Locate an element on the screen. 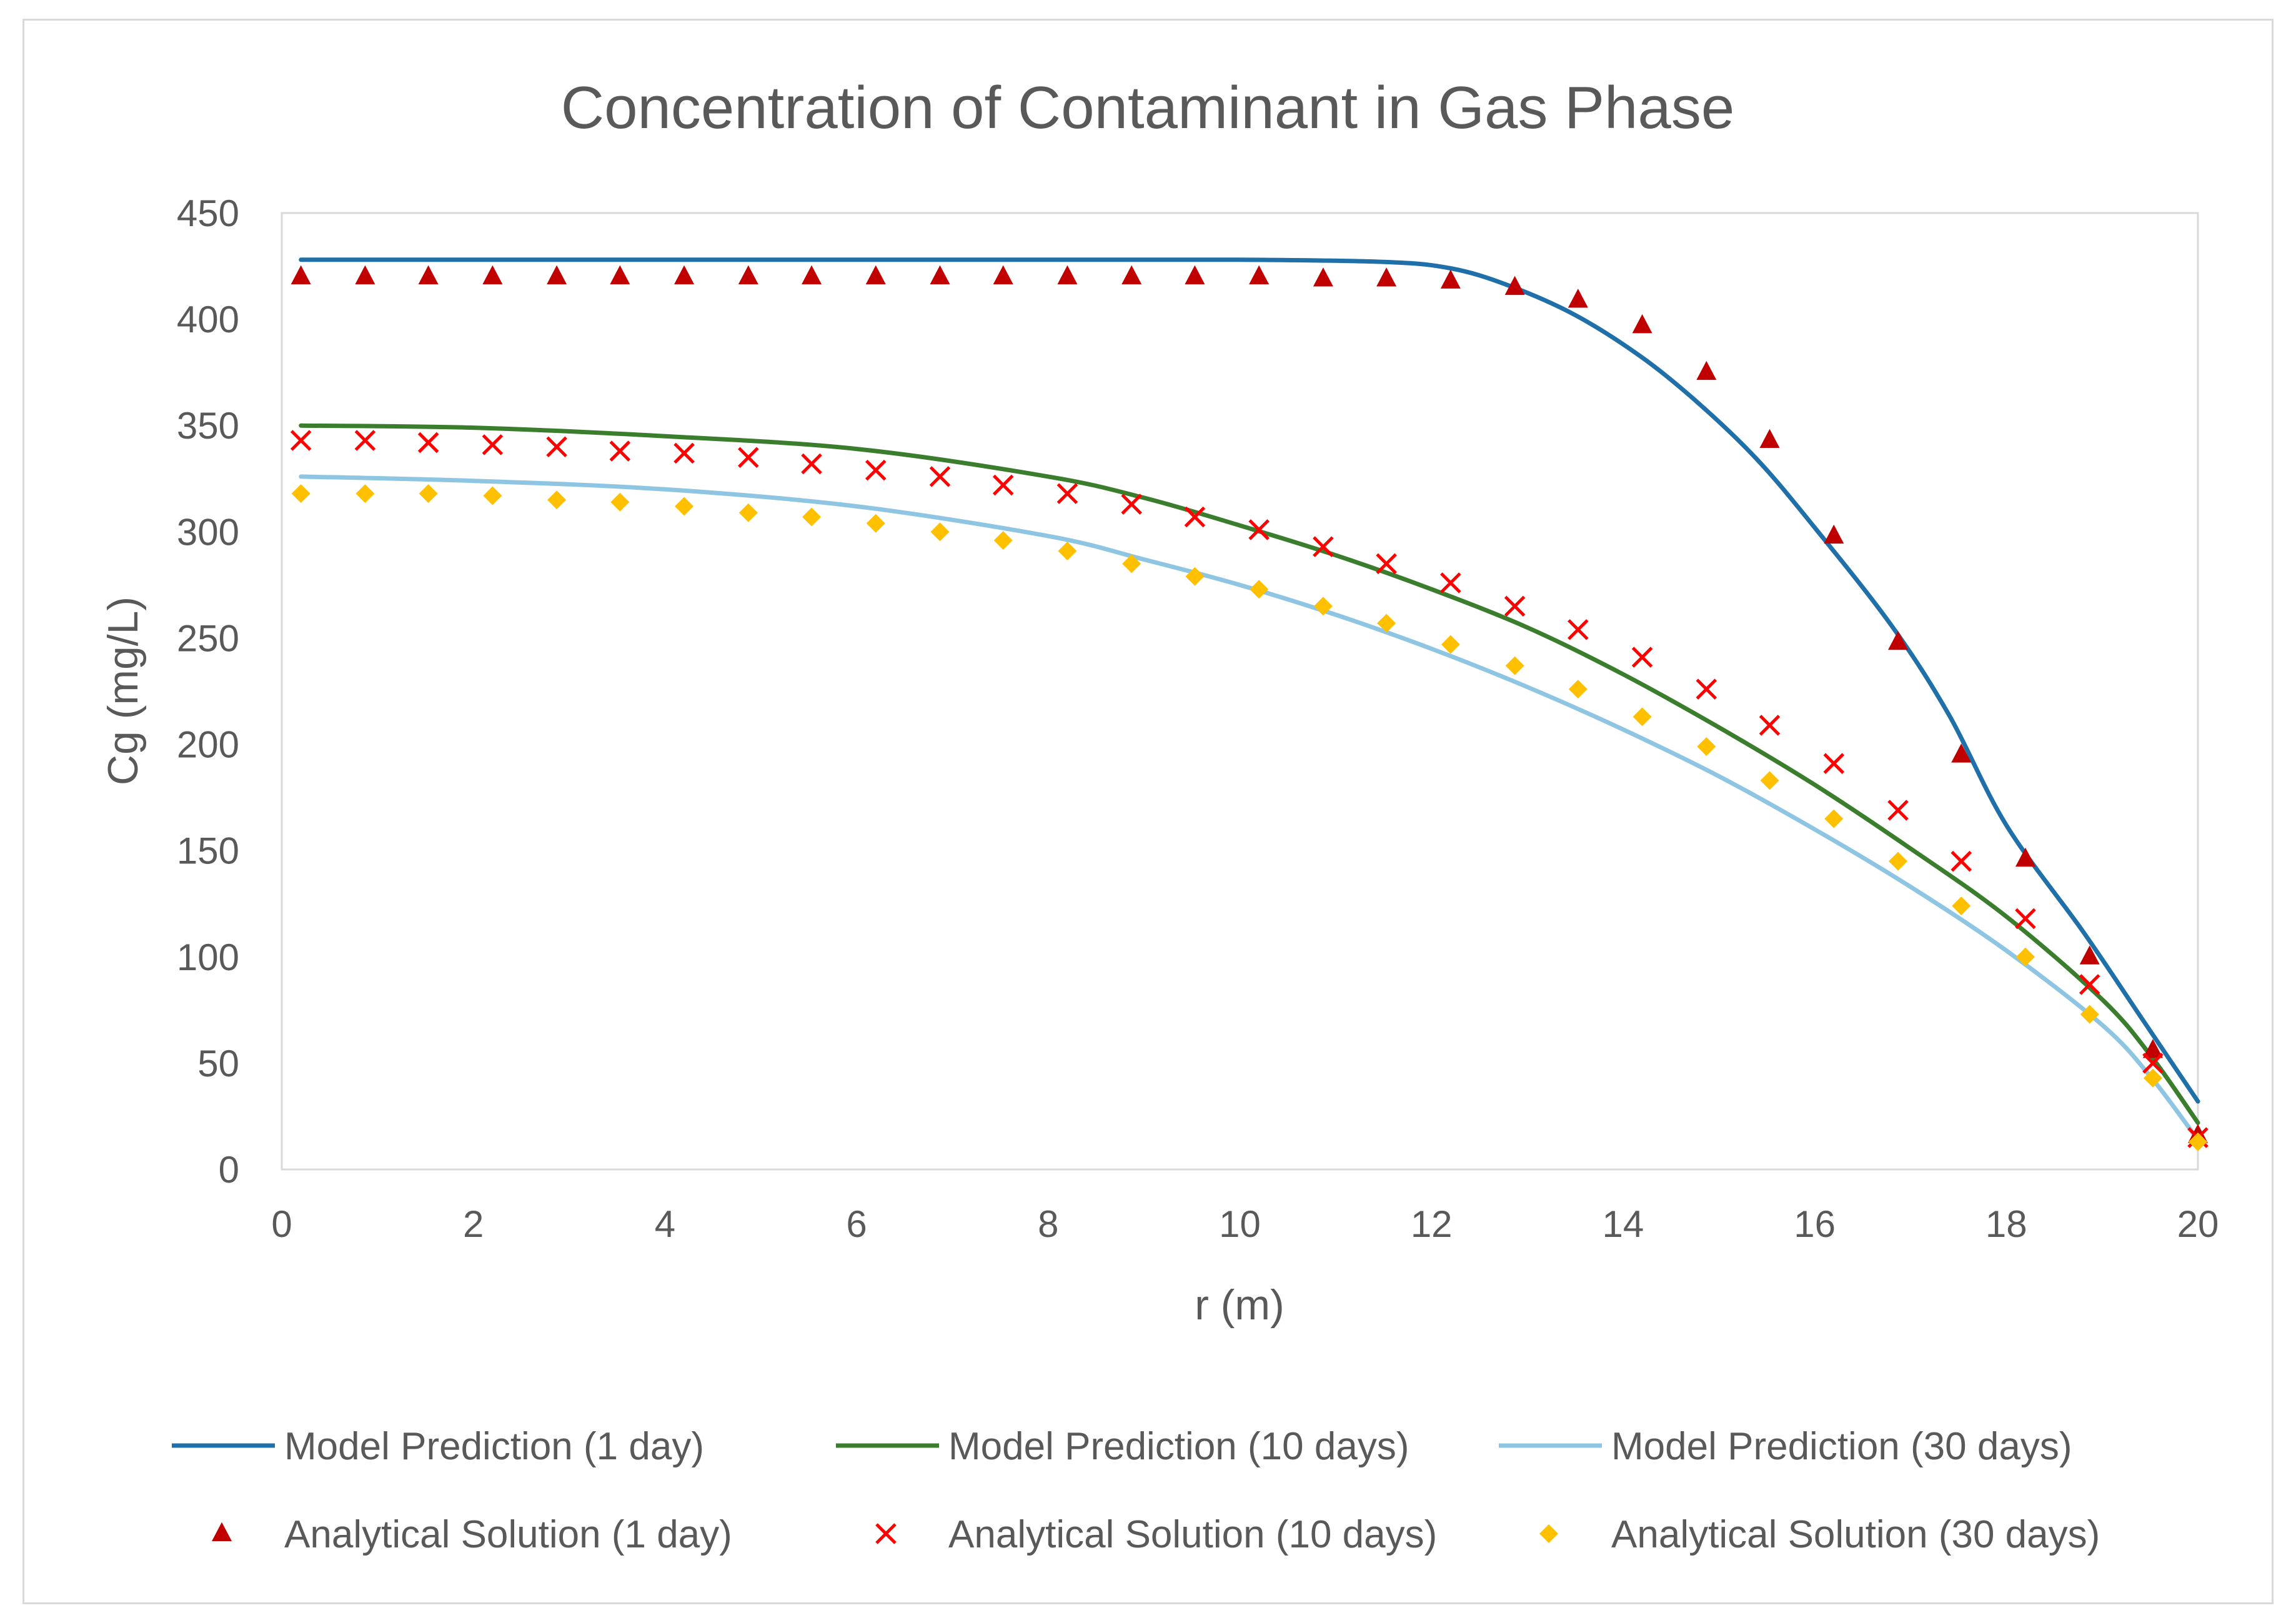 This screenshot has height=1623, width=2296. y-tick-label: 400 is located at coordinates (208, 319).